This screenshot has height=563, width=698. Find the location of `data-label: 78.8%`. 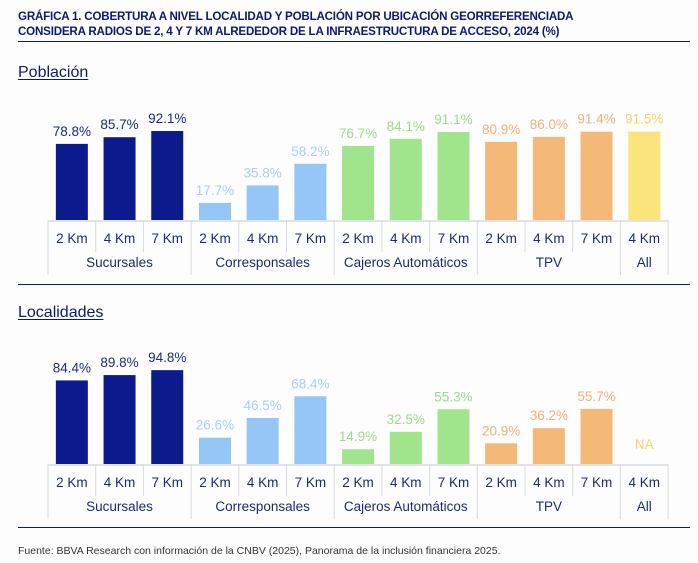

data-label: 78.8% is located at coordinates (72, 131).